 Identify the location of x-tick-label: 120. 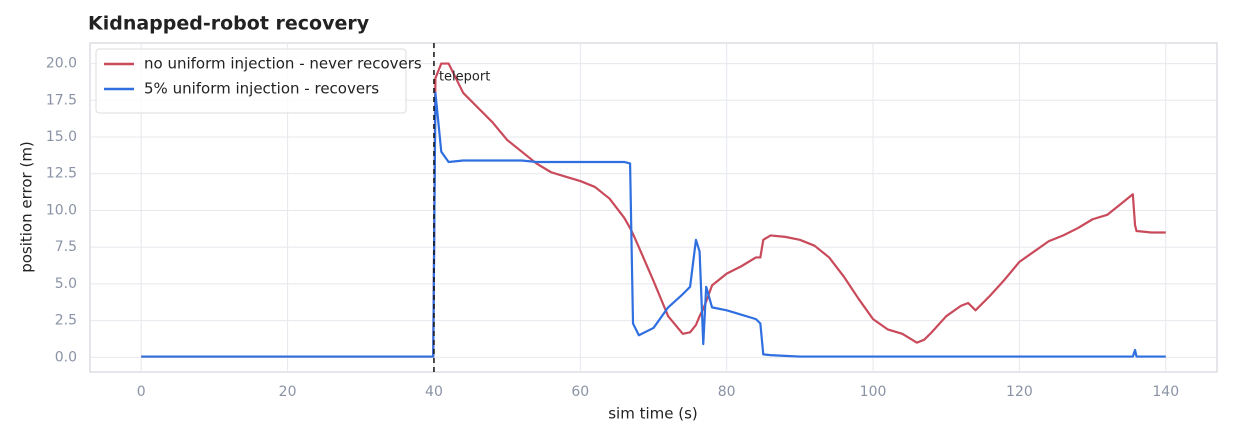
(1019, 392).